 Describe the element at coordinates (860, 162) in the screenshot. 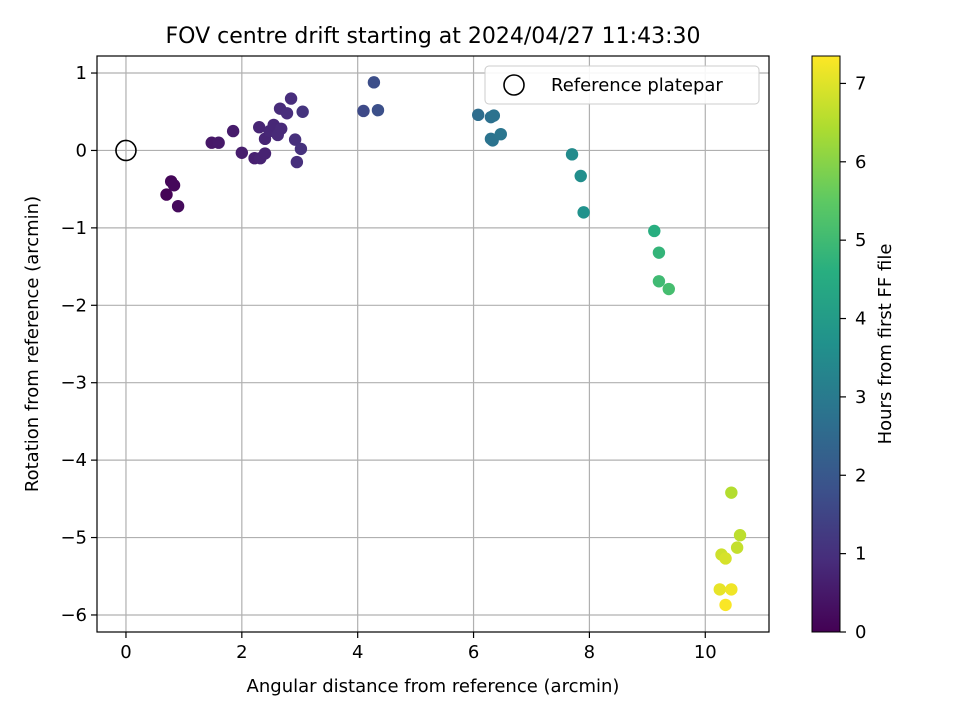

I see `colorbar-tick-label: 6` at that location.